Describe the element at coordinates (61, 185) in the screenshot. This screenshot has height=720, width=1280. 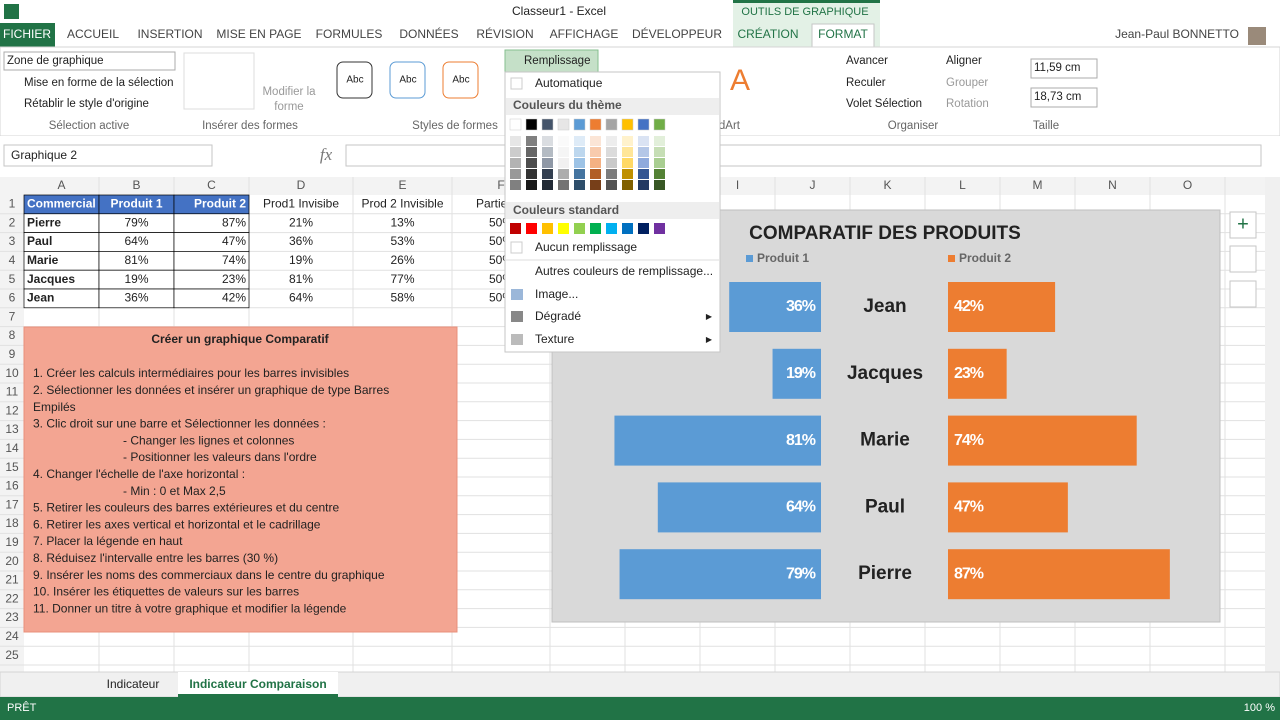
I see `column-header: A` at that location.